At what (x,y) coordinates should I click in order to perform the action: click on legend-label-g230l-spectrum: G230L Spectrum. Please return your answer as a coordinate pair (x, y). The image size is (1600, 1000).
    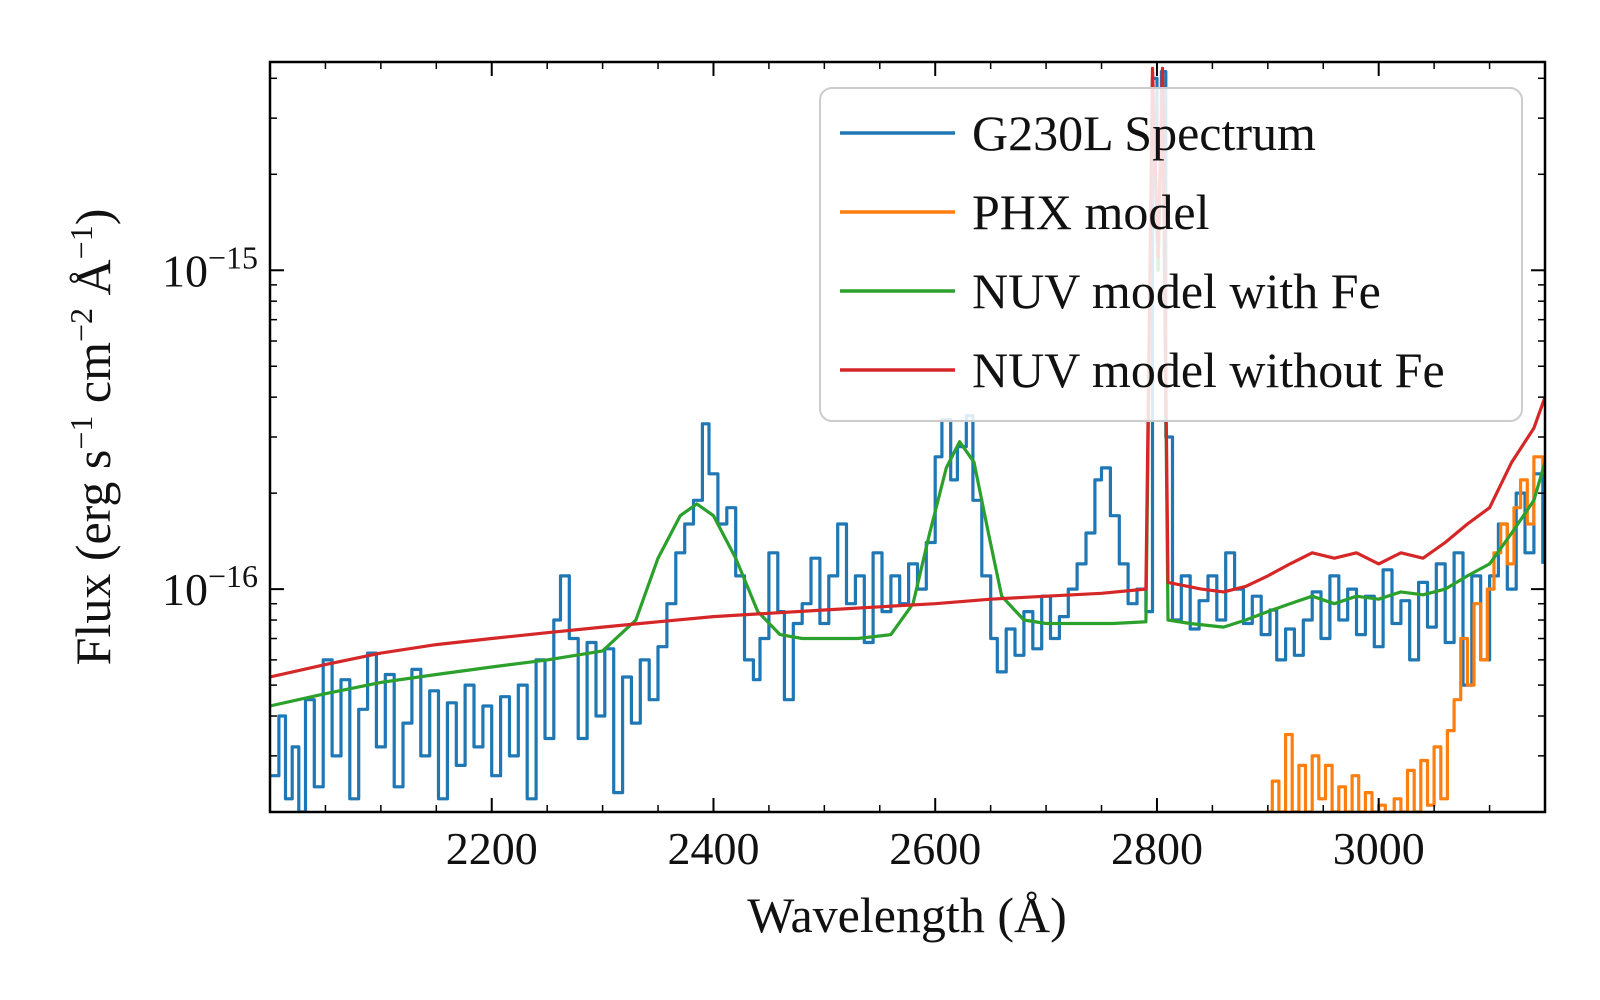
    Looking at the image, I should click on (1144, 133).